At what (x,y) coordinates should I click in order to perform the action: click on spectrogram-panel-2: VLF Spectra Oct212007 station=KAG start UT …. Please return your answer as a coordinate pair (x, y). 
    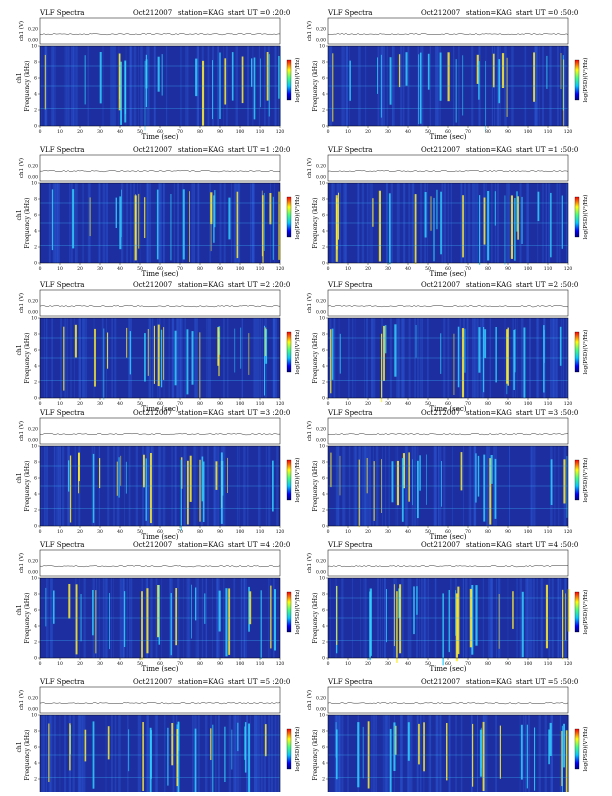
    Looking at the image, I should click on (158, 212).